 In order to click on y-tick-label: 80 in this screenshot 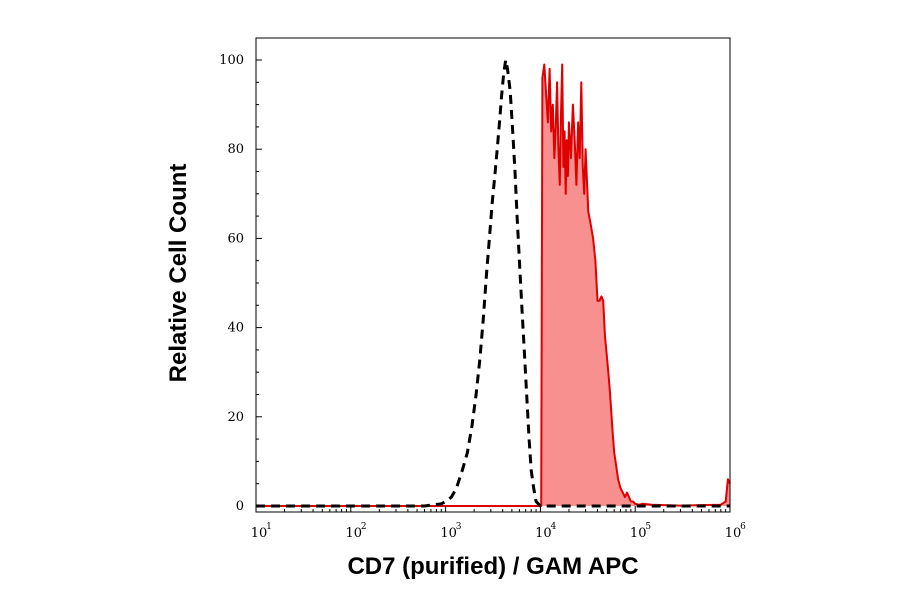, I will do `click(235, 149)`.